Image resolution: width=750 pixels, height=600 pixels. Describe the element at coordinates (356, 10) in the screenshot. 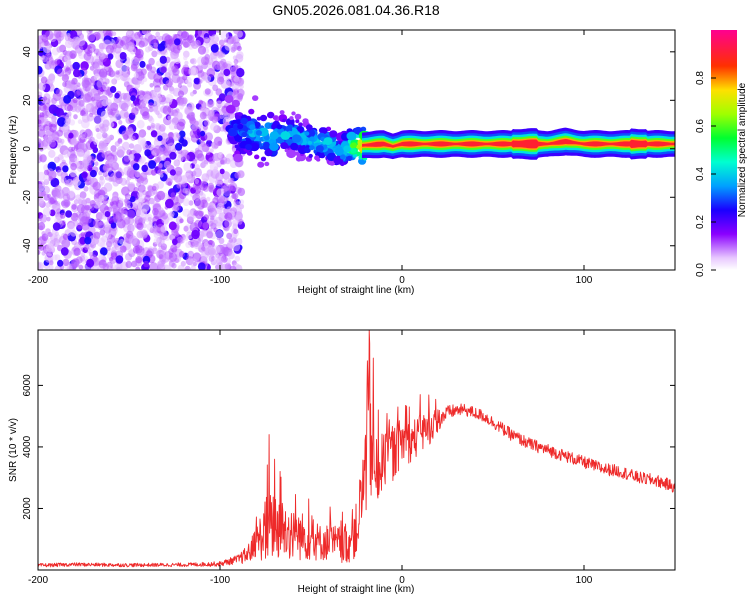

I see `figure-title: GN05.2026.081.04.36.R18` at that location.